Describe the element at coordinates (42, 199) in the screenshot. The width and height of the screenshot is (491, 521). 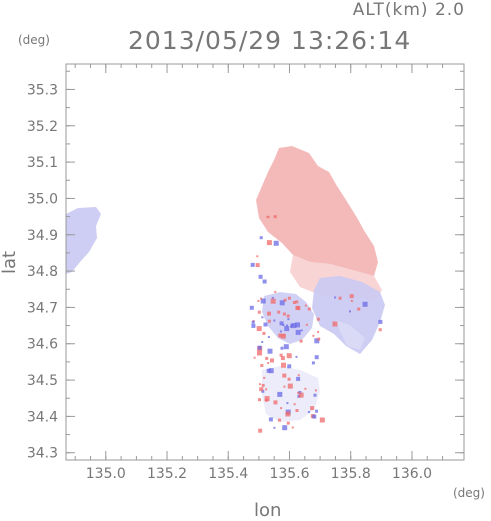
I see `lat-tick-label: 35.0` at that location.